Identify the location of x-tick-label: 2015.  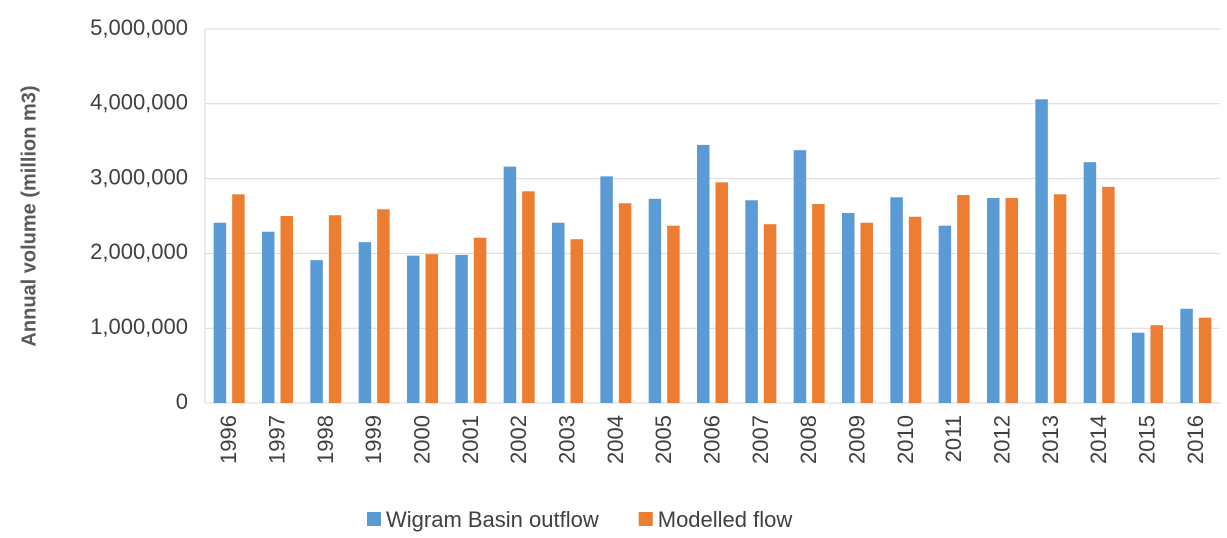
(1147, 439).